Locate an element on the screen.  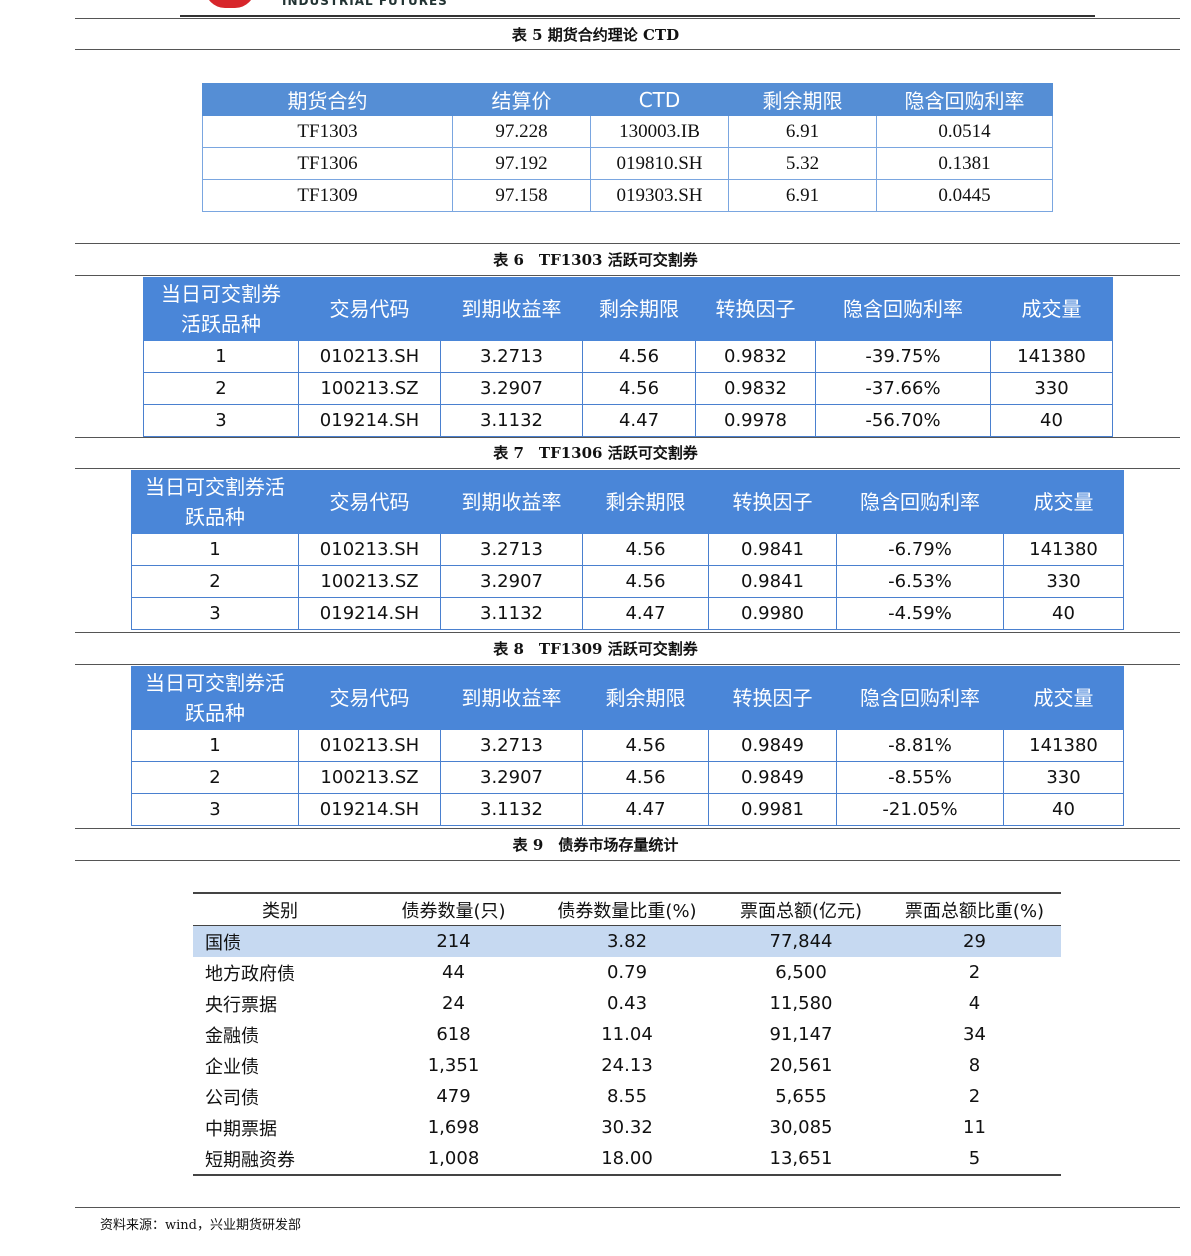
table-cell: 0.1381 is located at coordinates (964, 163).